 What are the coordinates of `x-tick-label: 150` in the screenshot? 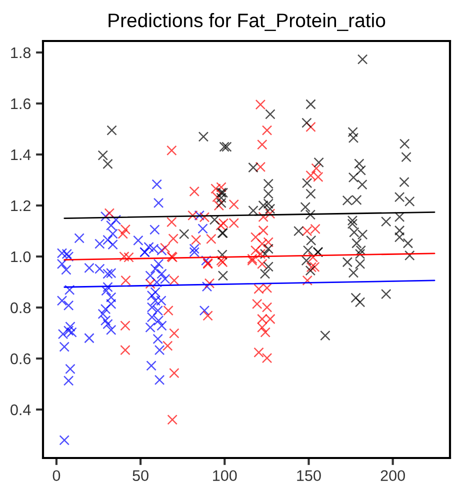 It's located at (309, 476).